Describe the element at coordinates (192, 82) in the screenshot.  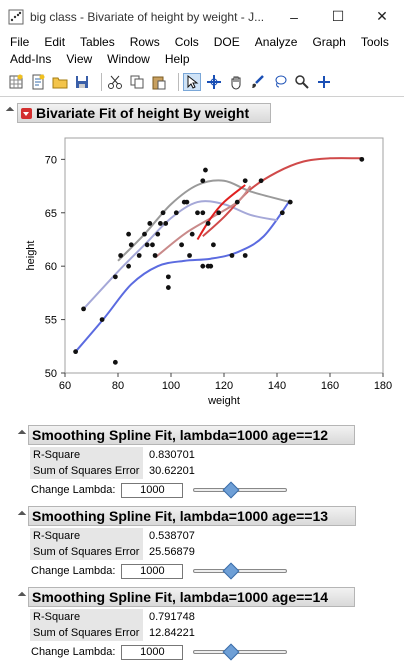
I see `arrow-tool-icon` at that location.